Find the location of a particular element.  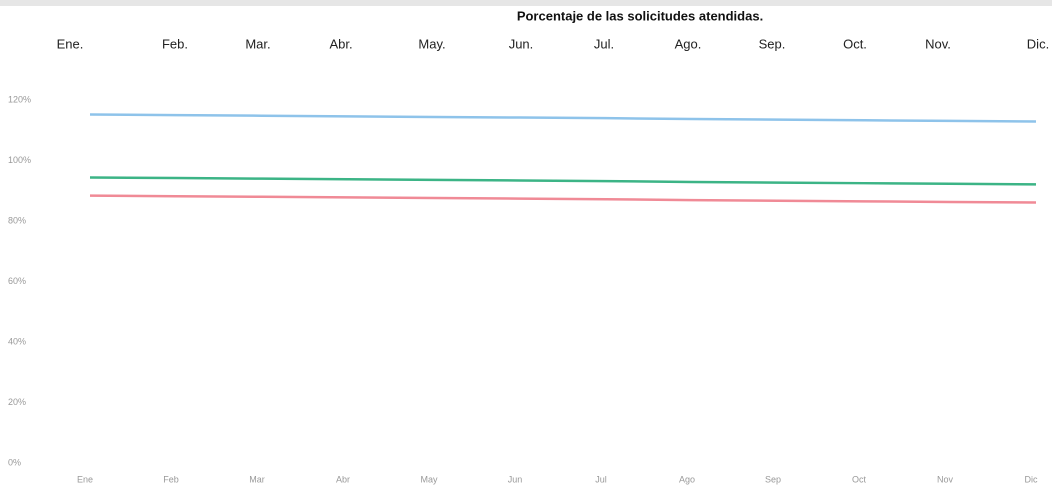

chart-title: Porcentaje de las solicitudes atendidas. is located at coordinates (640, 15).